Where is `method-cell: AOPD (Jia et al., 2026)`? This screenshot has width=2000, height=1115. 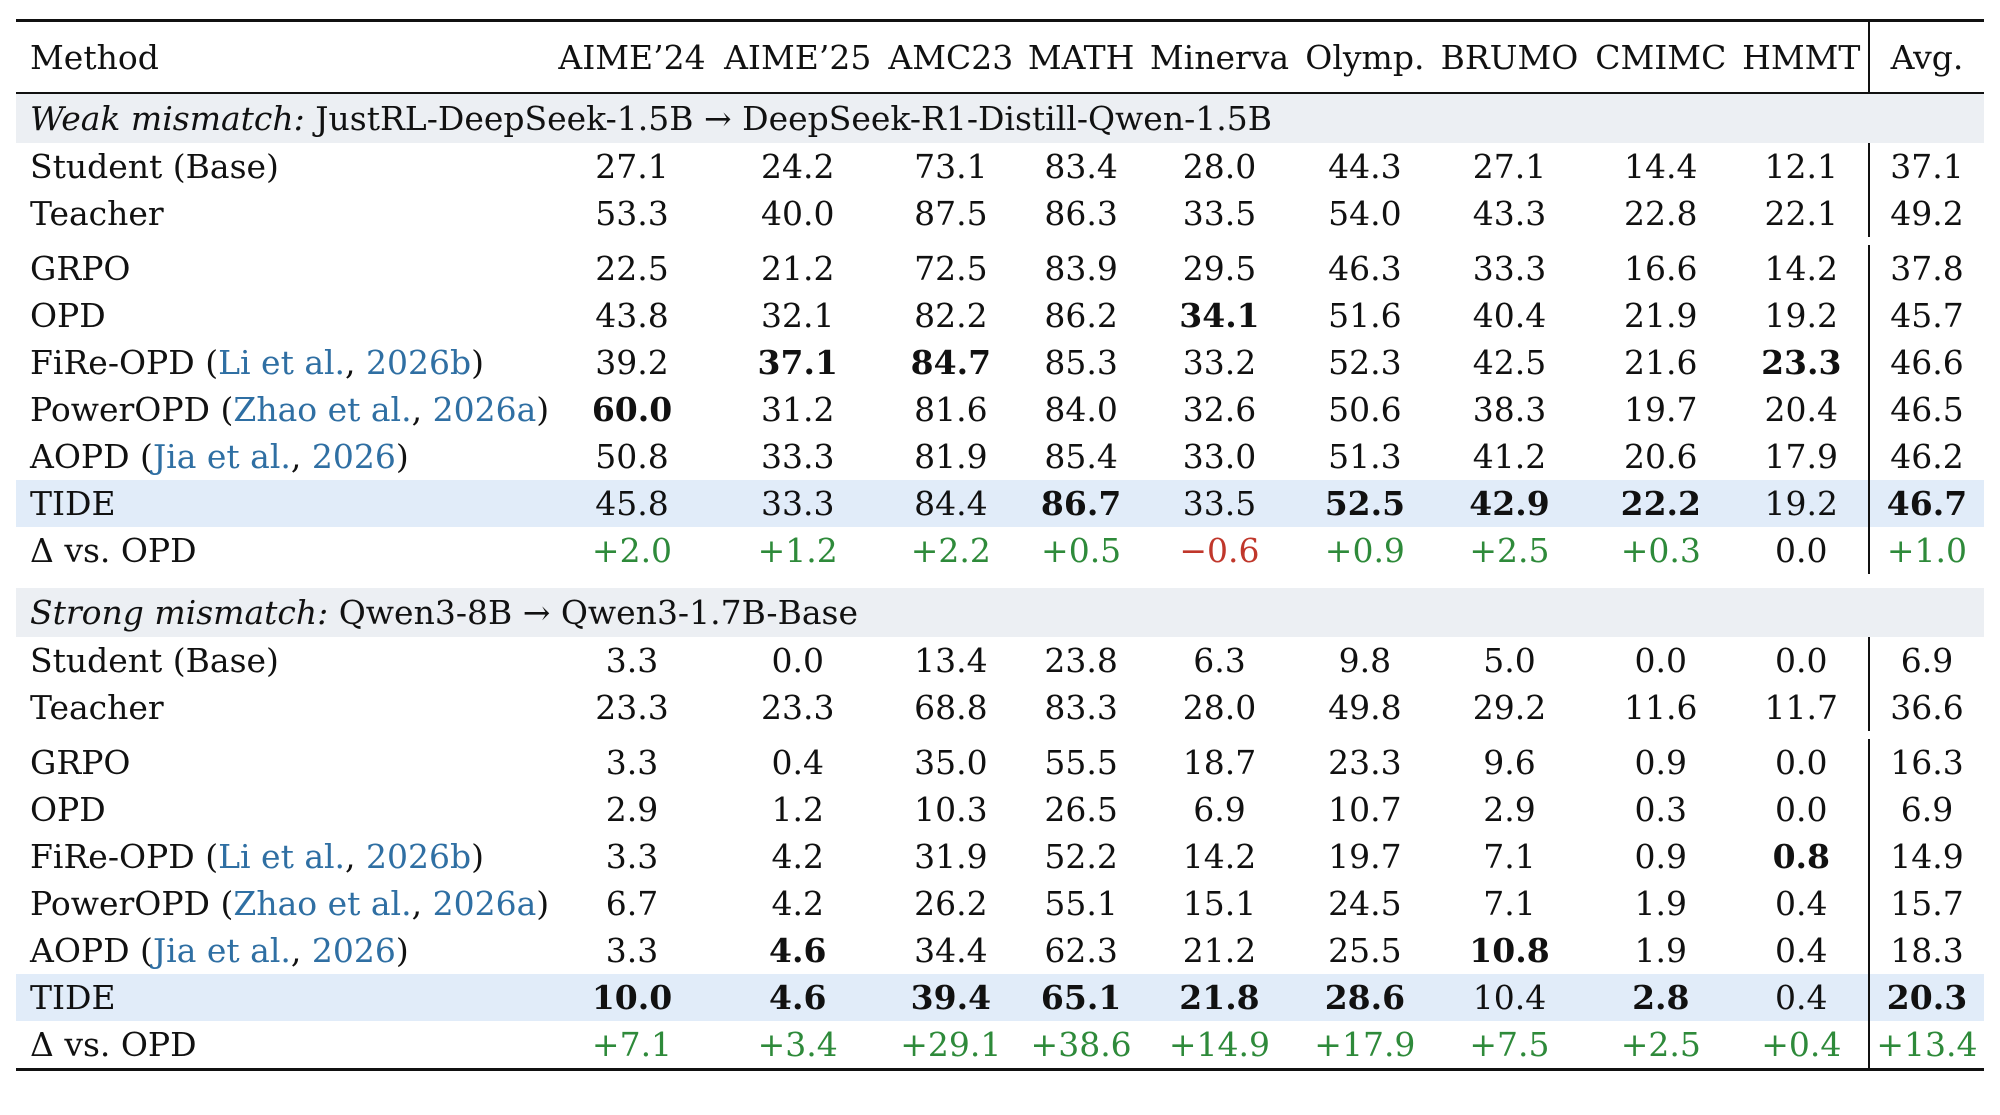 method-cell: AOPD (Jia et al., 2026) is located at coordinates (219, 950).